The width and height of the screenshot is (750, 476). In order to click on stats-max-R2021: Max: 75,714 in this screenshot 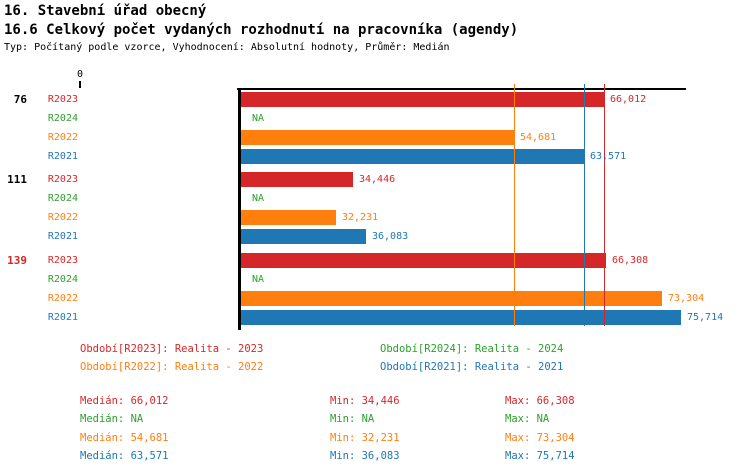, I will do `click(540, 456)`.